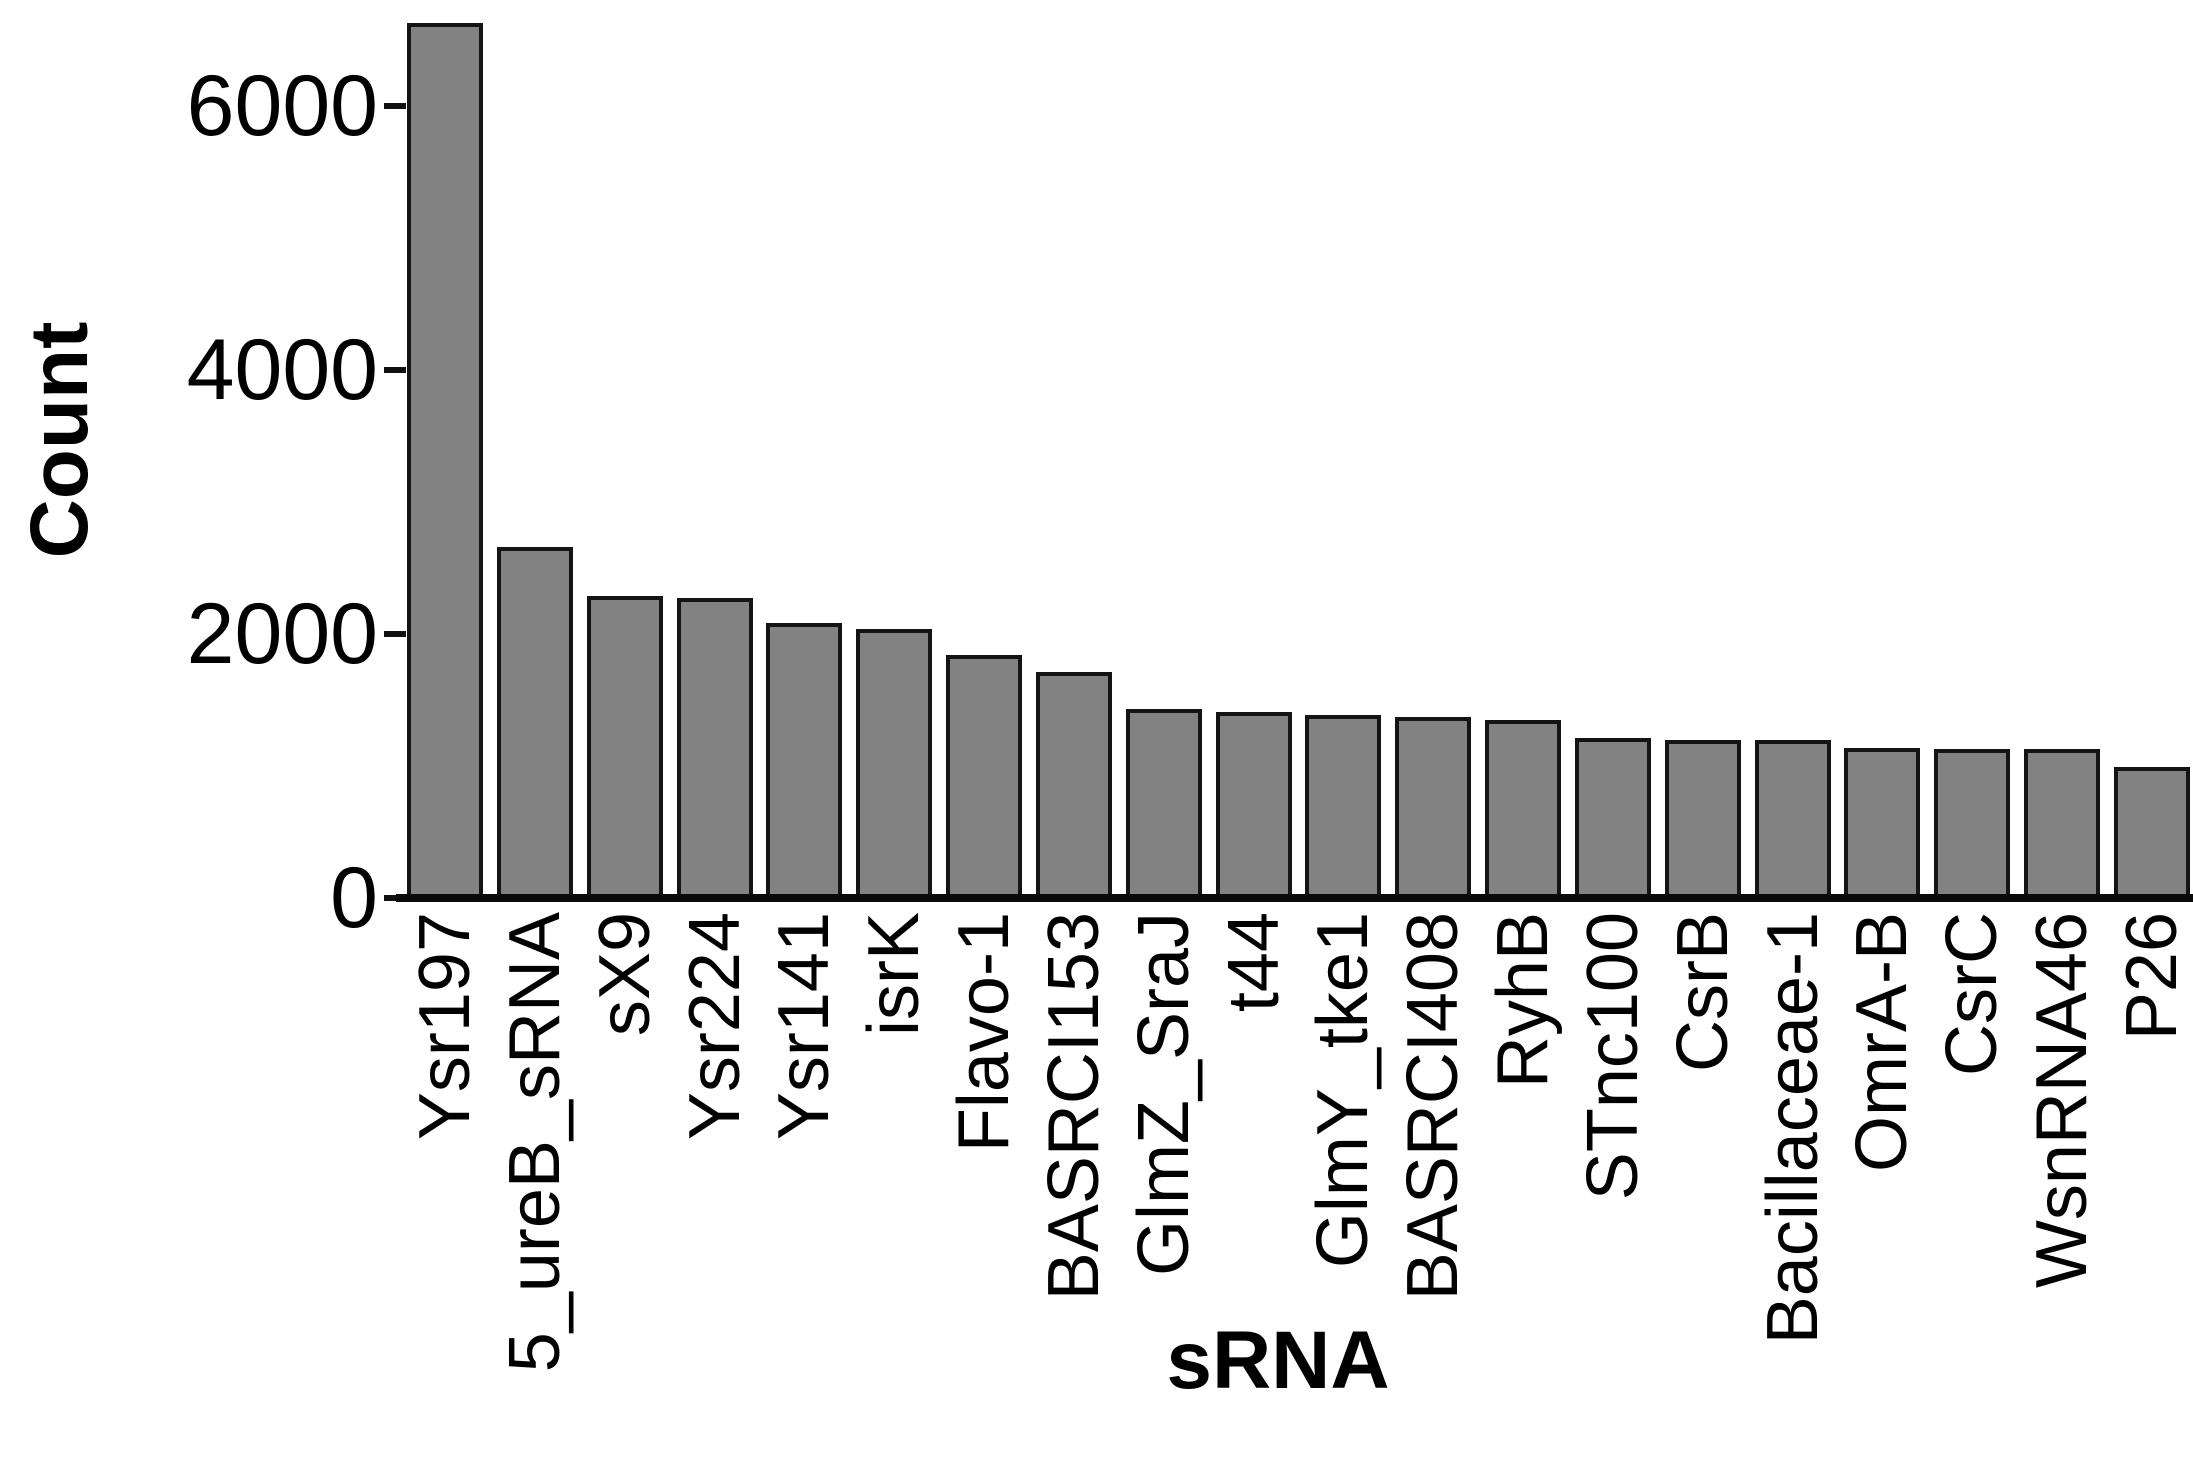  I want to click on x-axis-line, so click(1294, 898).